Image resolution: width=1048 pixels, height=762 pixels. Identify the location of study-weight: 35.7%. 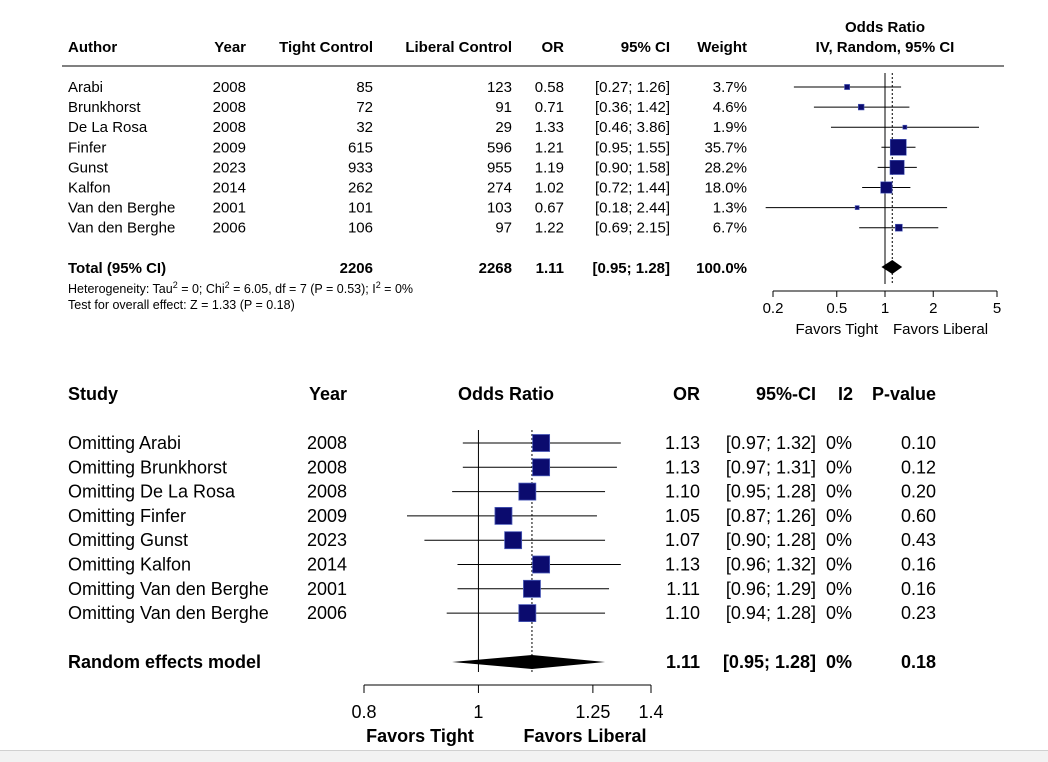
(725, 147).